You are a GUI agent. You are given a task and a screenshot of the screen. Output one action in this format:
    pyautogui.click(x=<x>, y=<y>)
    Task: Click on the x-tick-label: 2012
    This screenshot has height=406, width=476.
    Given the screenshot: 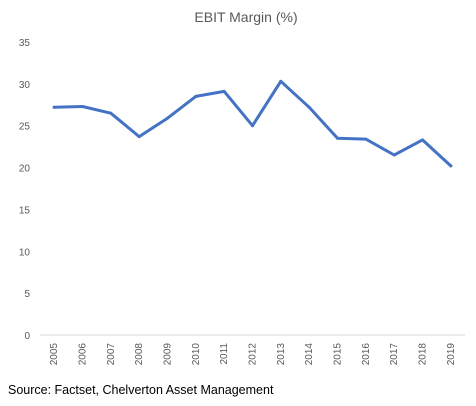 What is the action you would take?
    pyautogui.click(x=253, y=354)
    